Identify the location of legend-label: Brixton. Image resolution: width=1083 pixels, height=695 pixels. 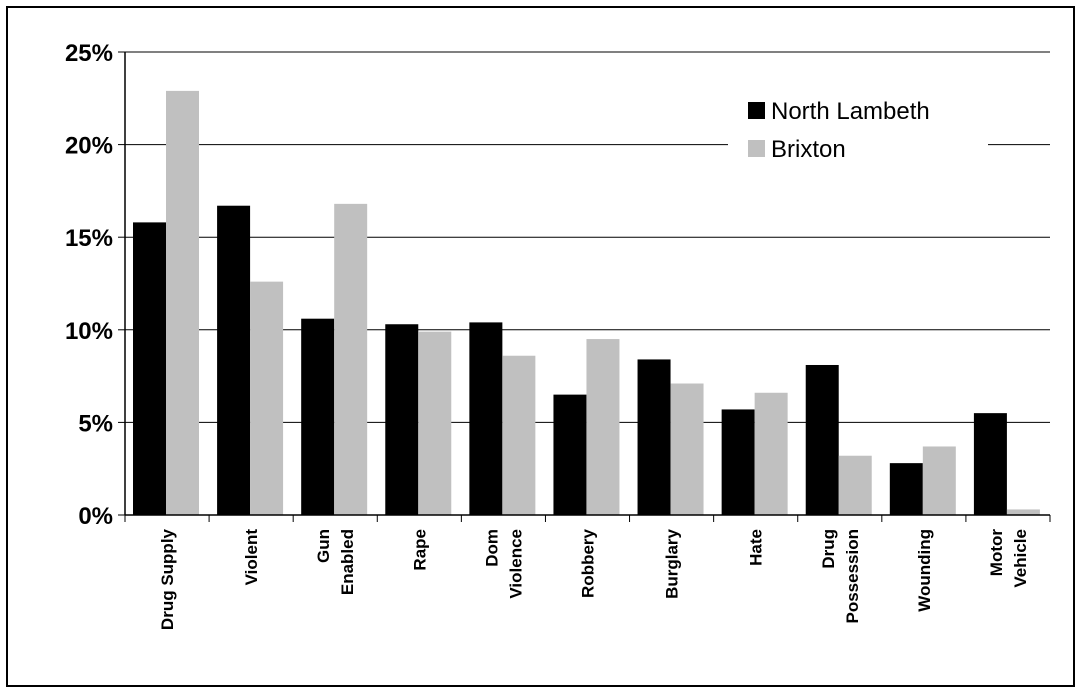
(808, 149).